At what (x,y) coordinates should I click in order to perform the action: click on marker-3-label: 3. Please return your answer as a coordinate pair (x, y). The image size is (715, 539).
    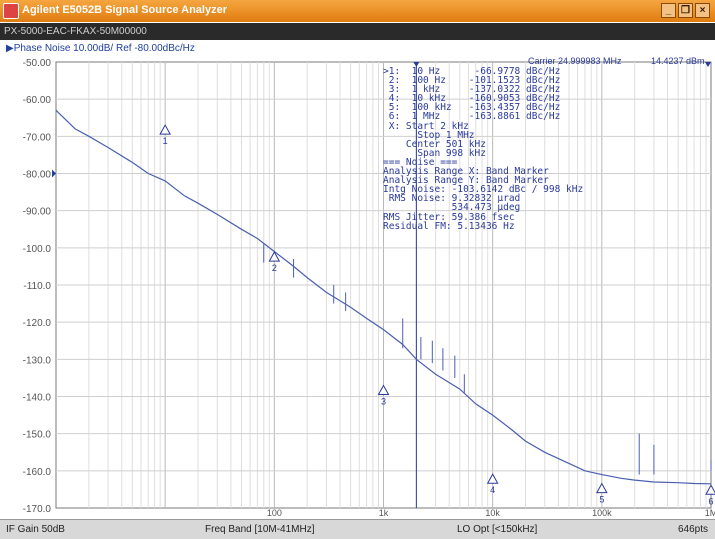
    Looking at the image, I should click on (383, 401).